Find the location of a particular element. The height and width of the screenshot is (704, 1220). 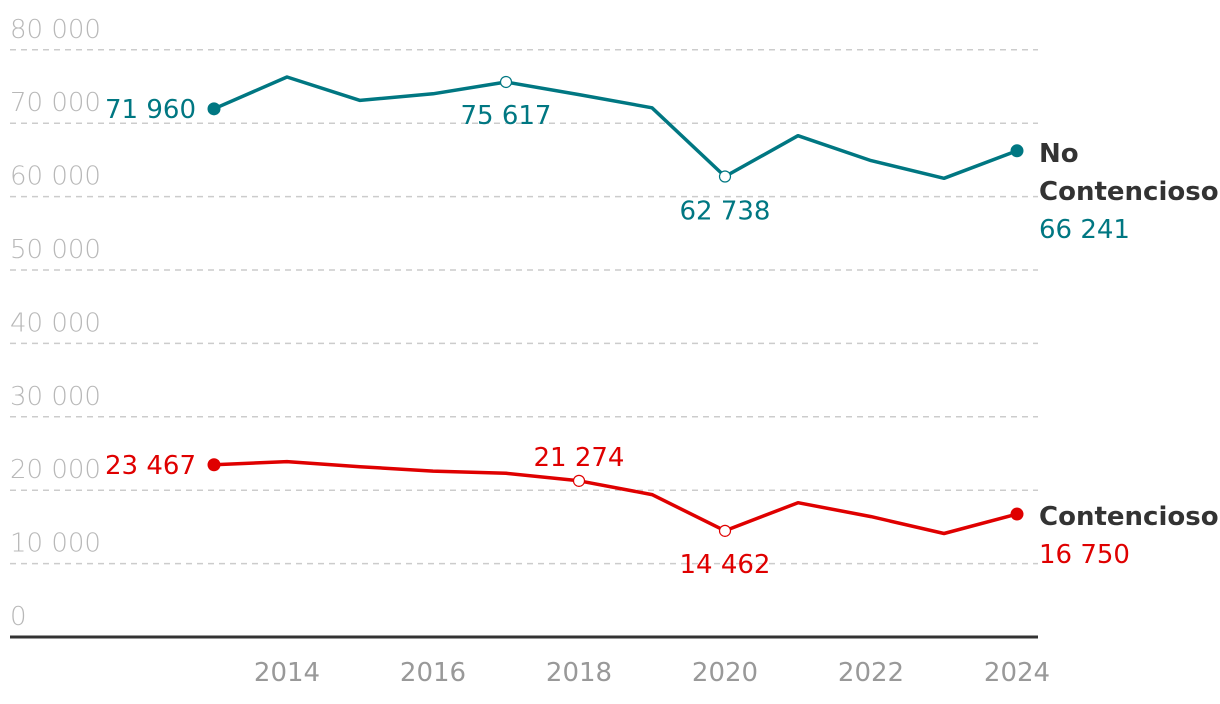

contencioso-data-label: 23 467 is located at coordinates (150, 466).